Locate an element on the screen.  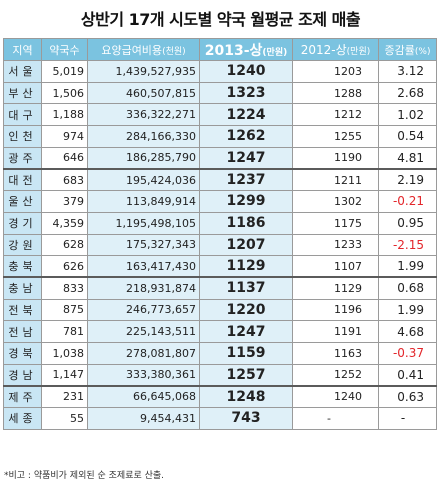
cell-pharmacies: 626 is located at coordinates (64, 266).